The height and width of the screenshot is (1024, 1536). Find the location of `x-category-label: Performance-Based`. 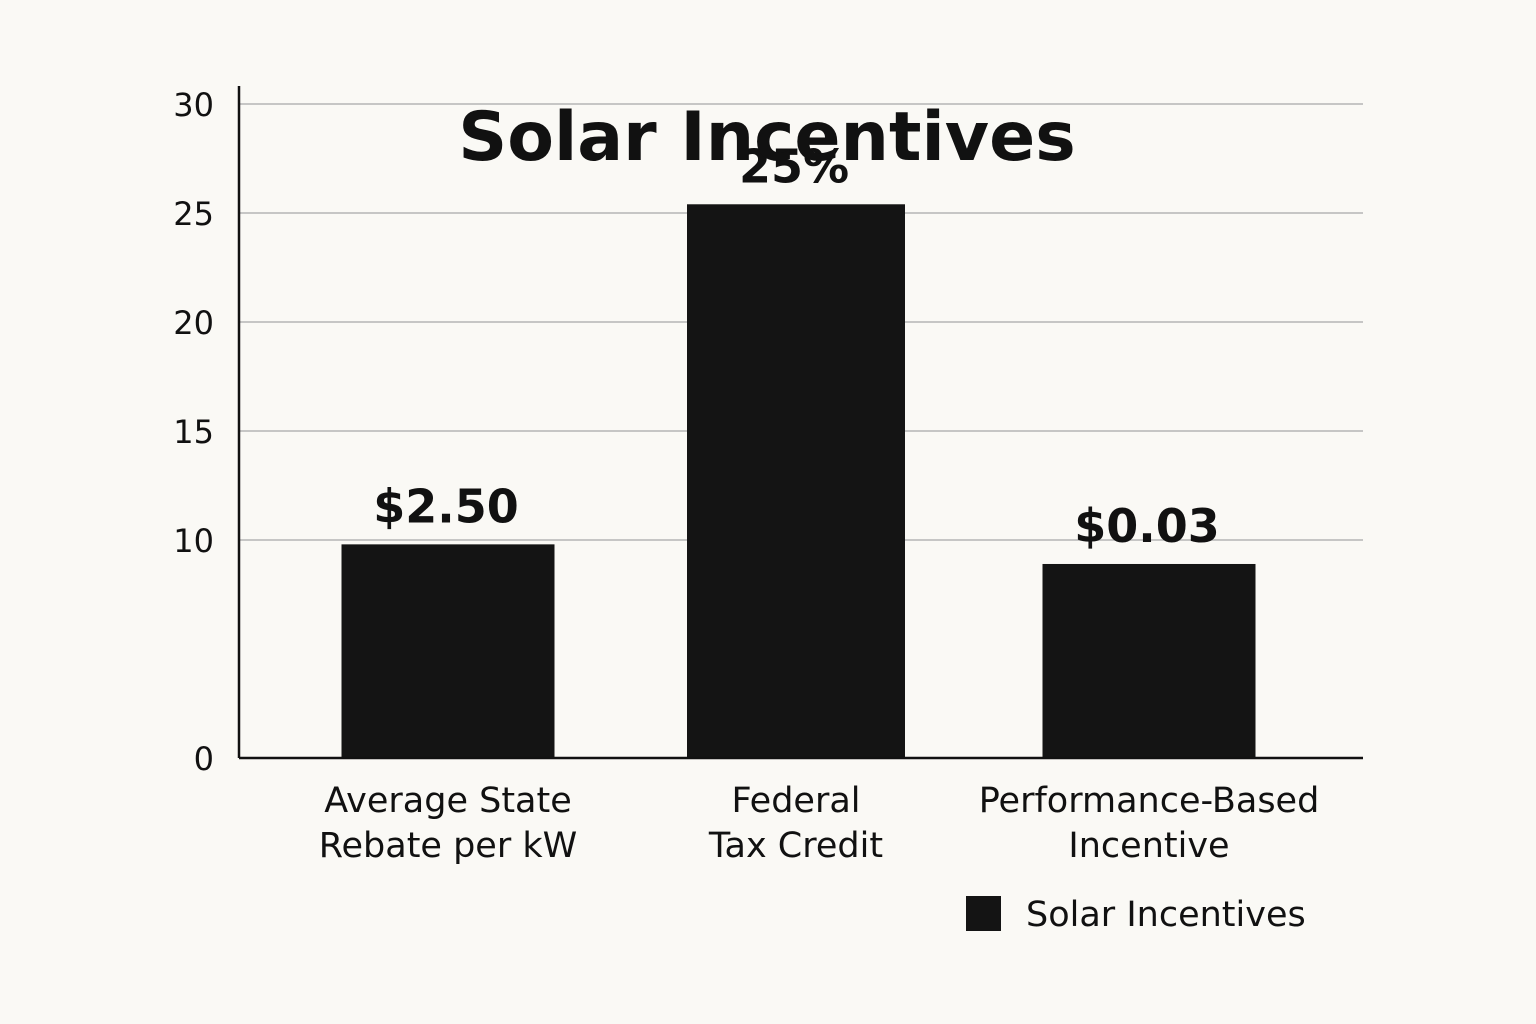

x-category-label: Performance-Based is located at coordinates (1149, 801).